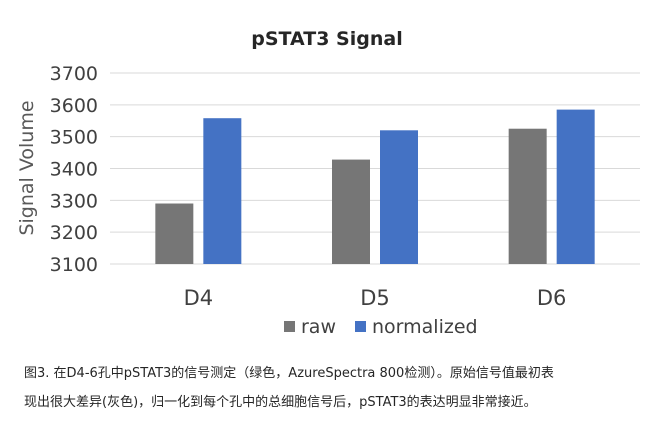 This screenshot has height=433, width=650. Describe the element at coordinates (399, 197) in the screenshot. I see `bar-normalized-D5` at that location.